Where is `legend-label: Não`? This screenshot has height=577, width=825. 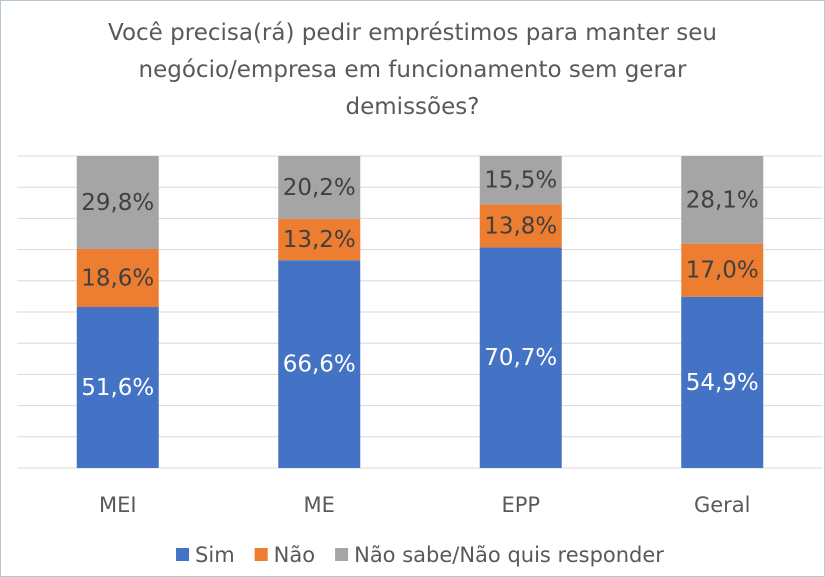 legend-label: Não is located at coordinates (294, 555).